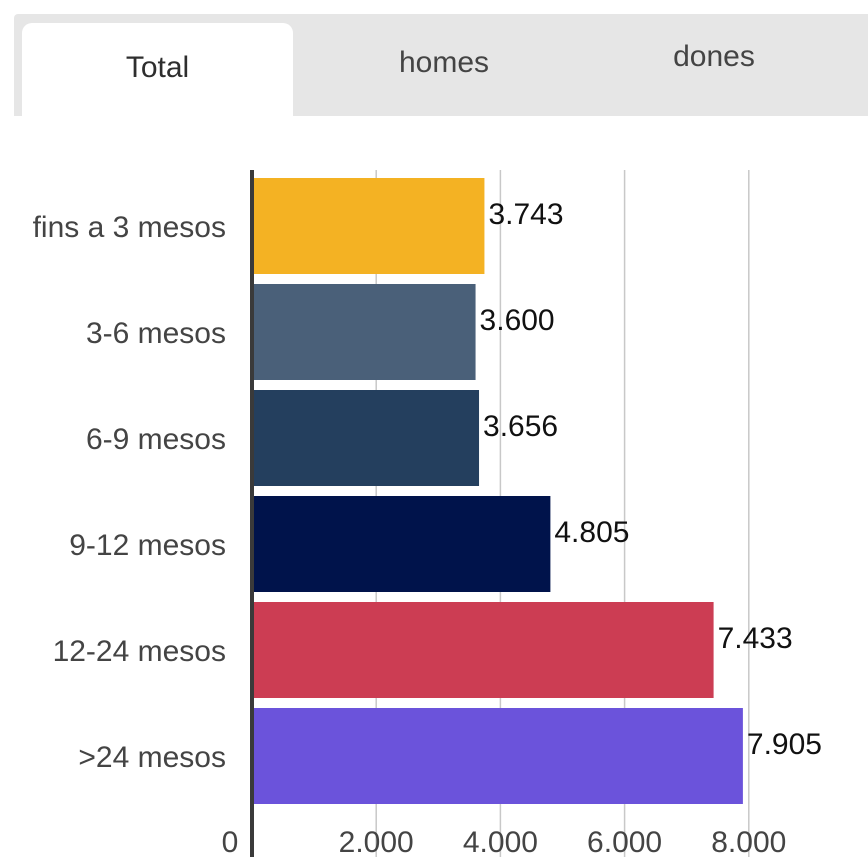 The image size is (868, 857). Describe the element at coordinates (500, 841) in the screenshot. I see `x-tick-label-2: 4.000` at that location.